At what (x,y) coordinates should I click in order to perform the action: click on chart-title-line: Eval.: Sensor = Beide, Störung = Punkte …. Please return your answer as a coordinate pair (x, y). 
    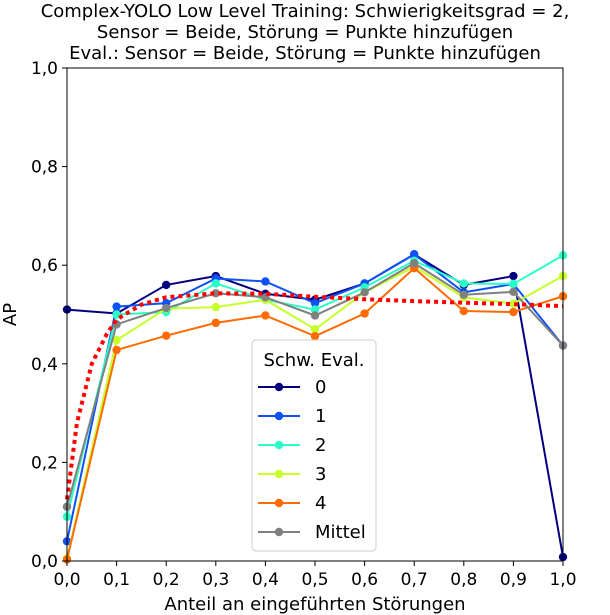
    Looking at the image, I should click on (305, 53).